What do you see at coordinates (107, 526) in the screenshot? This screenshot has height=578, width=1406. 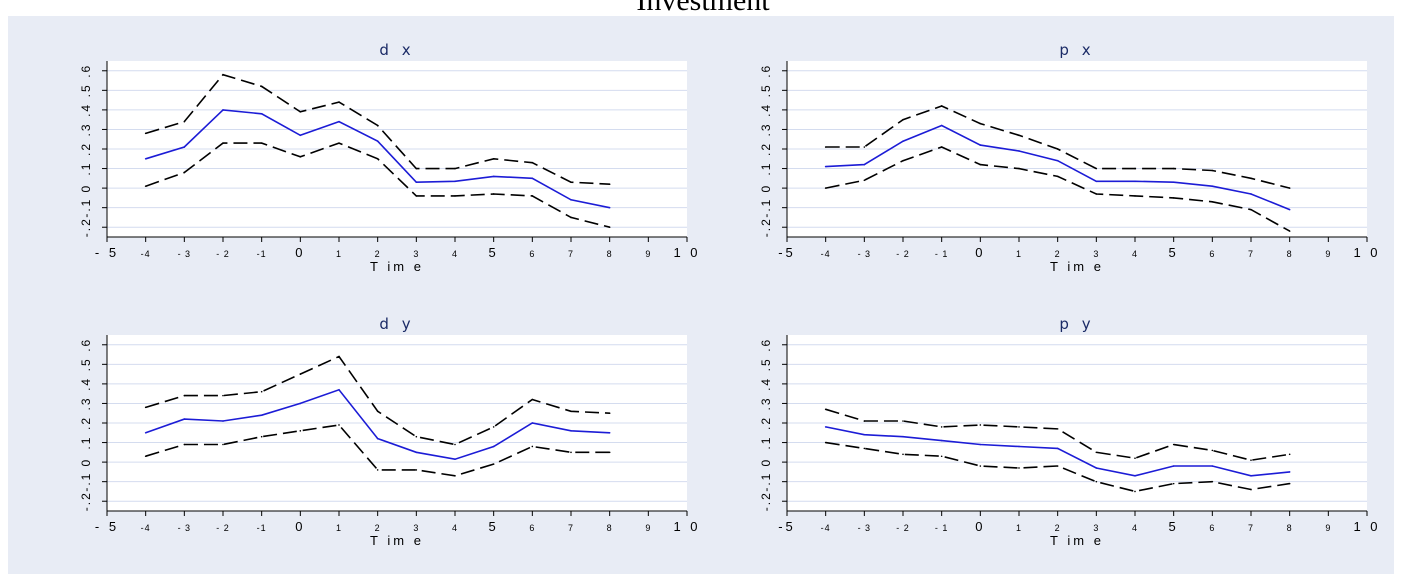 I see `x-tick-label: - 5` at bounding box center [107, 526].